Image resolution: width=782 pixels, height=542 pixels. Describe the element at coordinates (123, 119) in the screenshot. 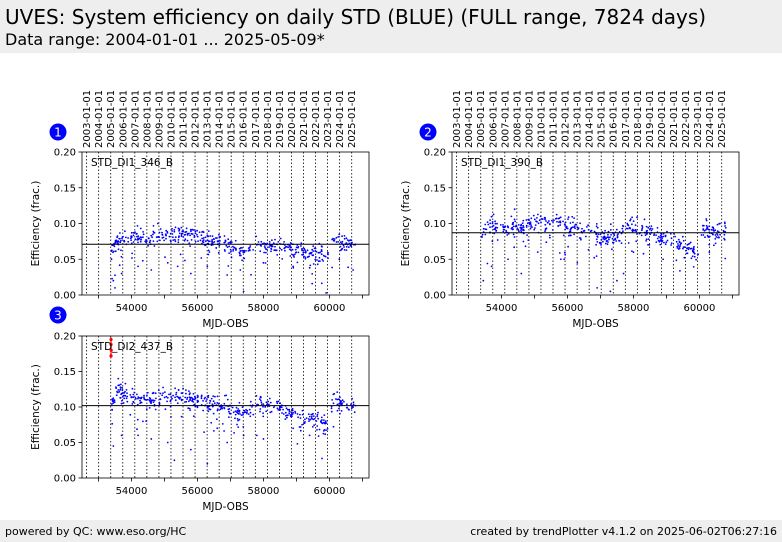

I see `year-label: 2006-01-01` at that location.